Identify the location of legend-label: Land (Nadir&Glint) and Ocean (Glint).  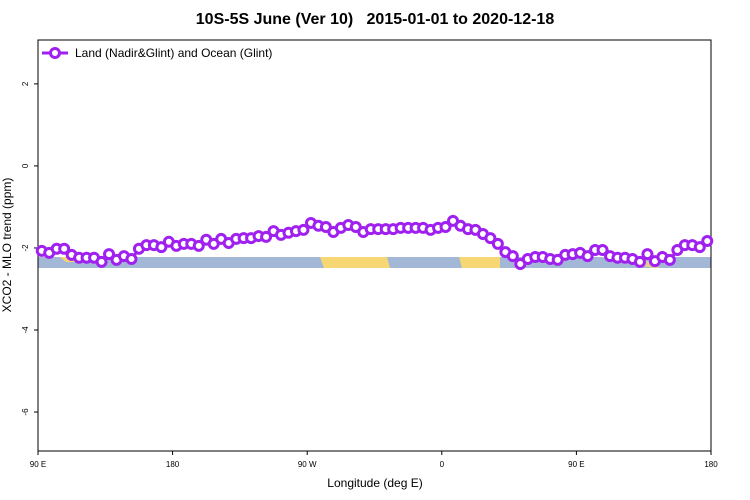
(173, 53).